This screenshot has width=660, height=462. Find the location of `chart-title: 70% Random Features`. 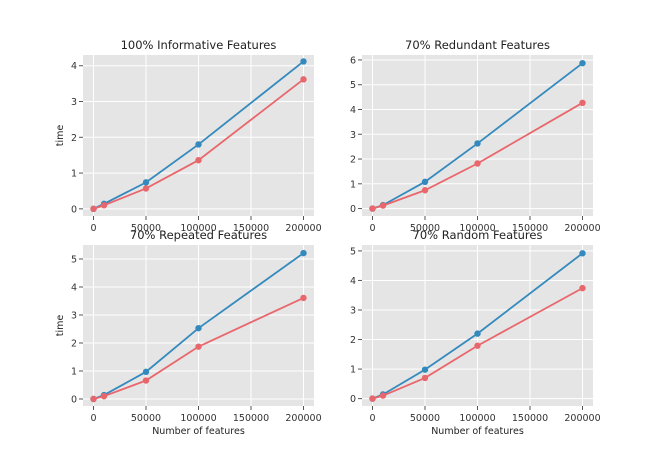

chart-title: 70% Random Features is located at coordinates (478, 235).